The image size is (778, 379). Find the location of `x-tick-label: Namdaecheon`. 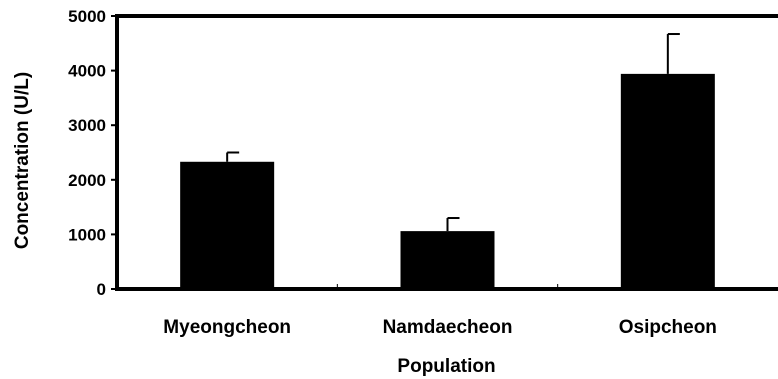

x-tick-label: Namdaecheon is located at coordinates (448, 327).